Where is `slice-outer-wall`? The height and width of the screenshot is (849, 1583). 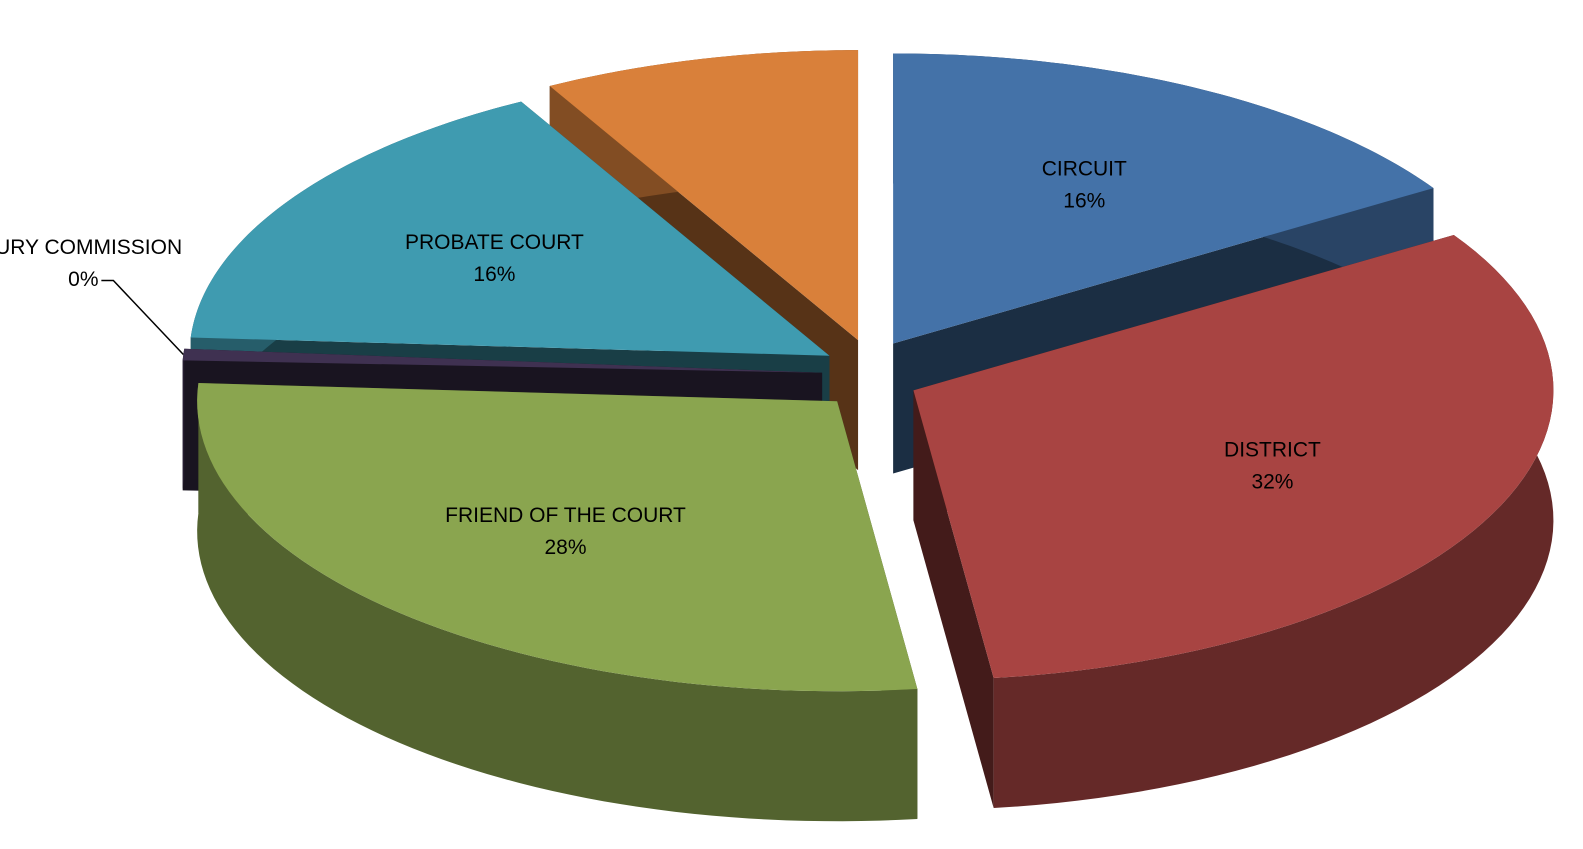 slice-outer-wall is located at coordinates (183, 419).